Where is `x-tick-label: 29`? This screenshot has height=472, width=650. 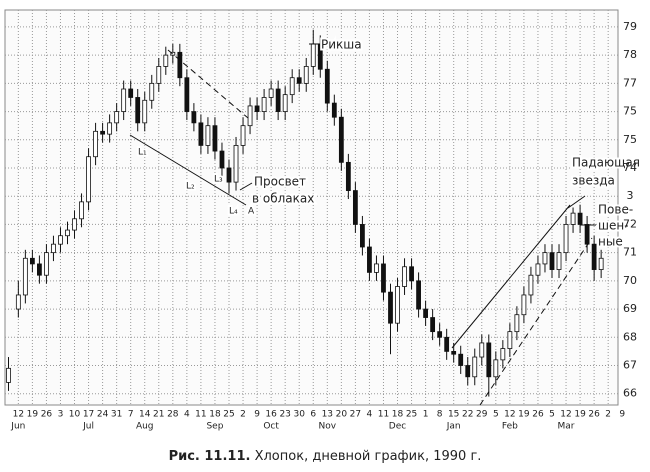
x-tick-label: 29 is located at coordinates (482, 415).